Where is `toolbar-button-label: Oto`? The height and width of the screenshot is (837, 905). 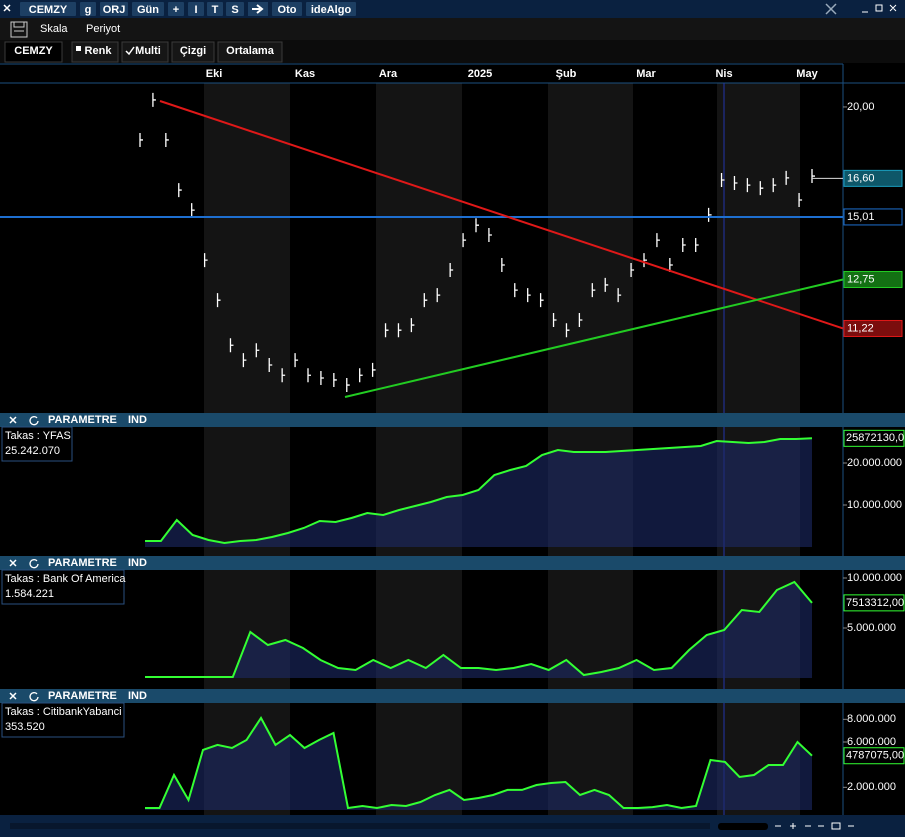
toolbar-button-label: Oto is located at coordinates (287, 10).